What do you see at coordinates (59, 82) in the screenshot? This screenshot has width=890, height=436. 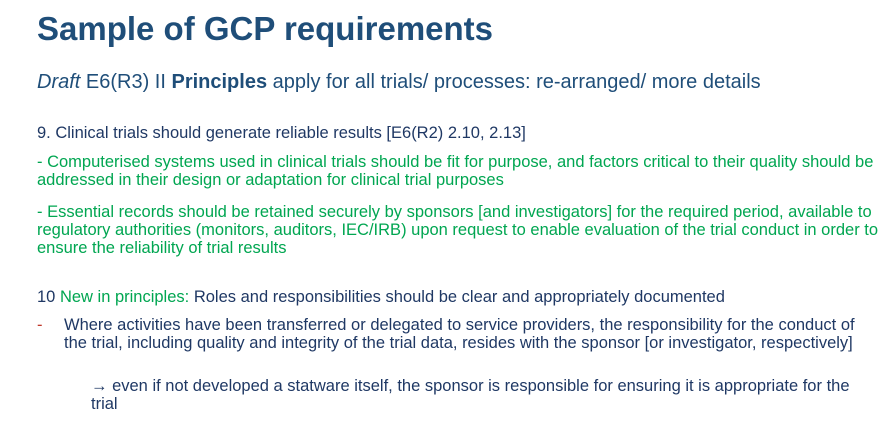 I see `subtitle-draft: Draft` at bounding box center [59, 82].